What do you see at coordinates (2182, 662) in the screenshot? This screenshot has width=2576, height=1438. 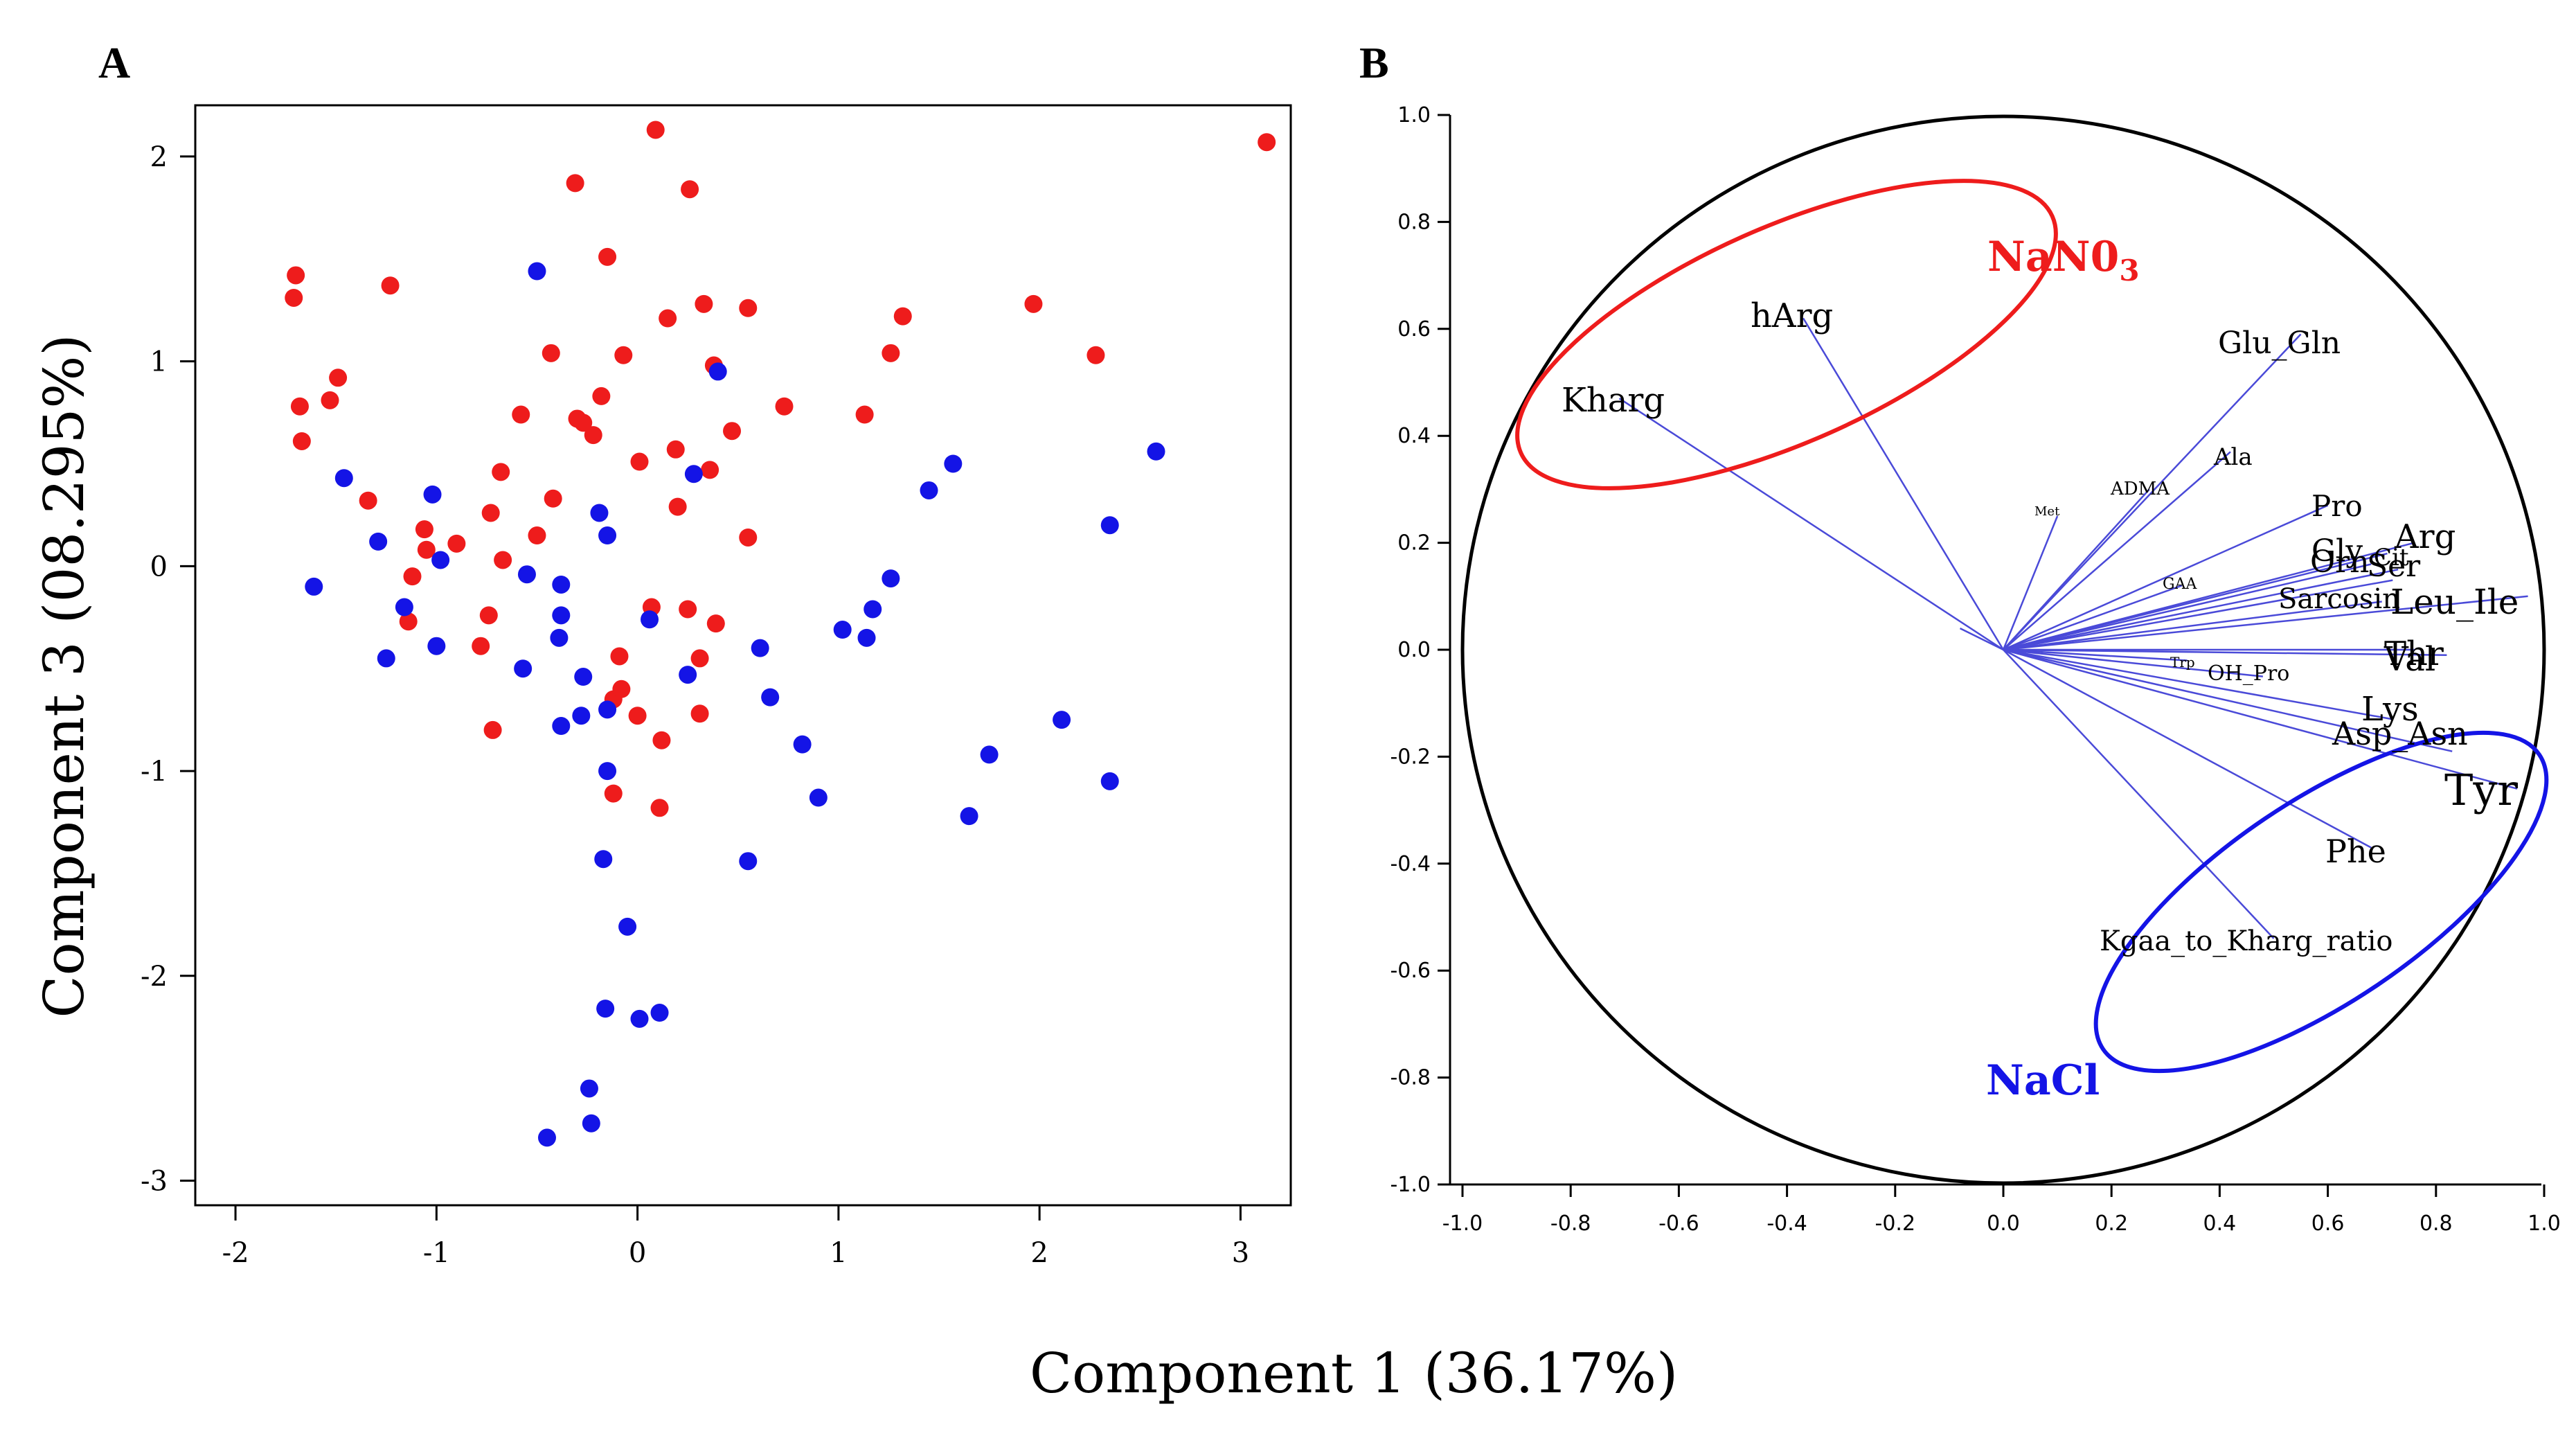 I see `label-trp: Trp` at bounding box center [2182, 662].